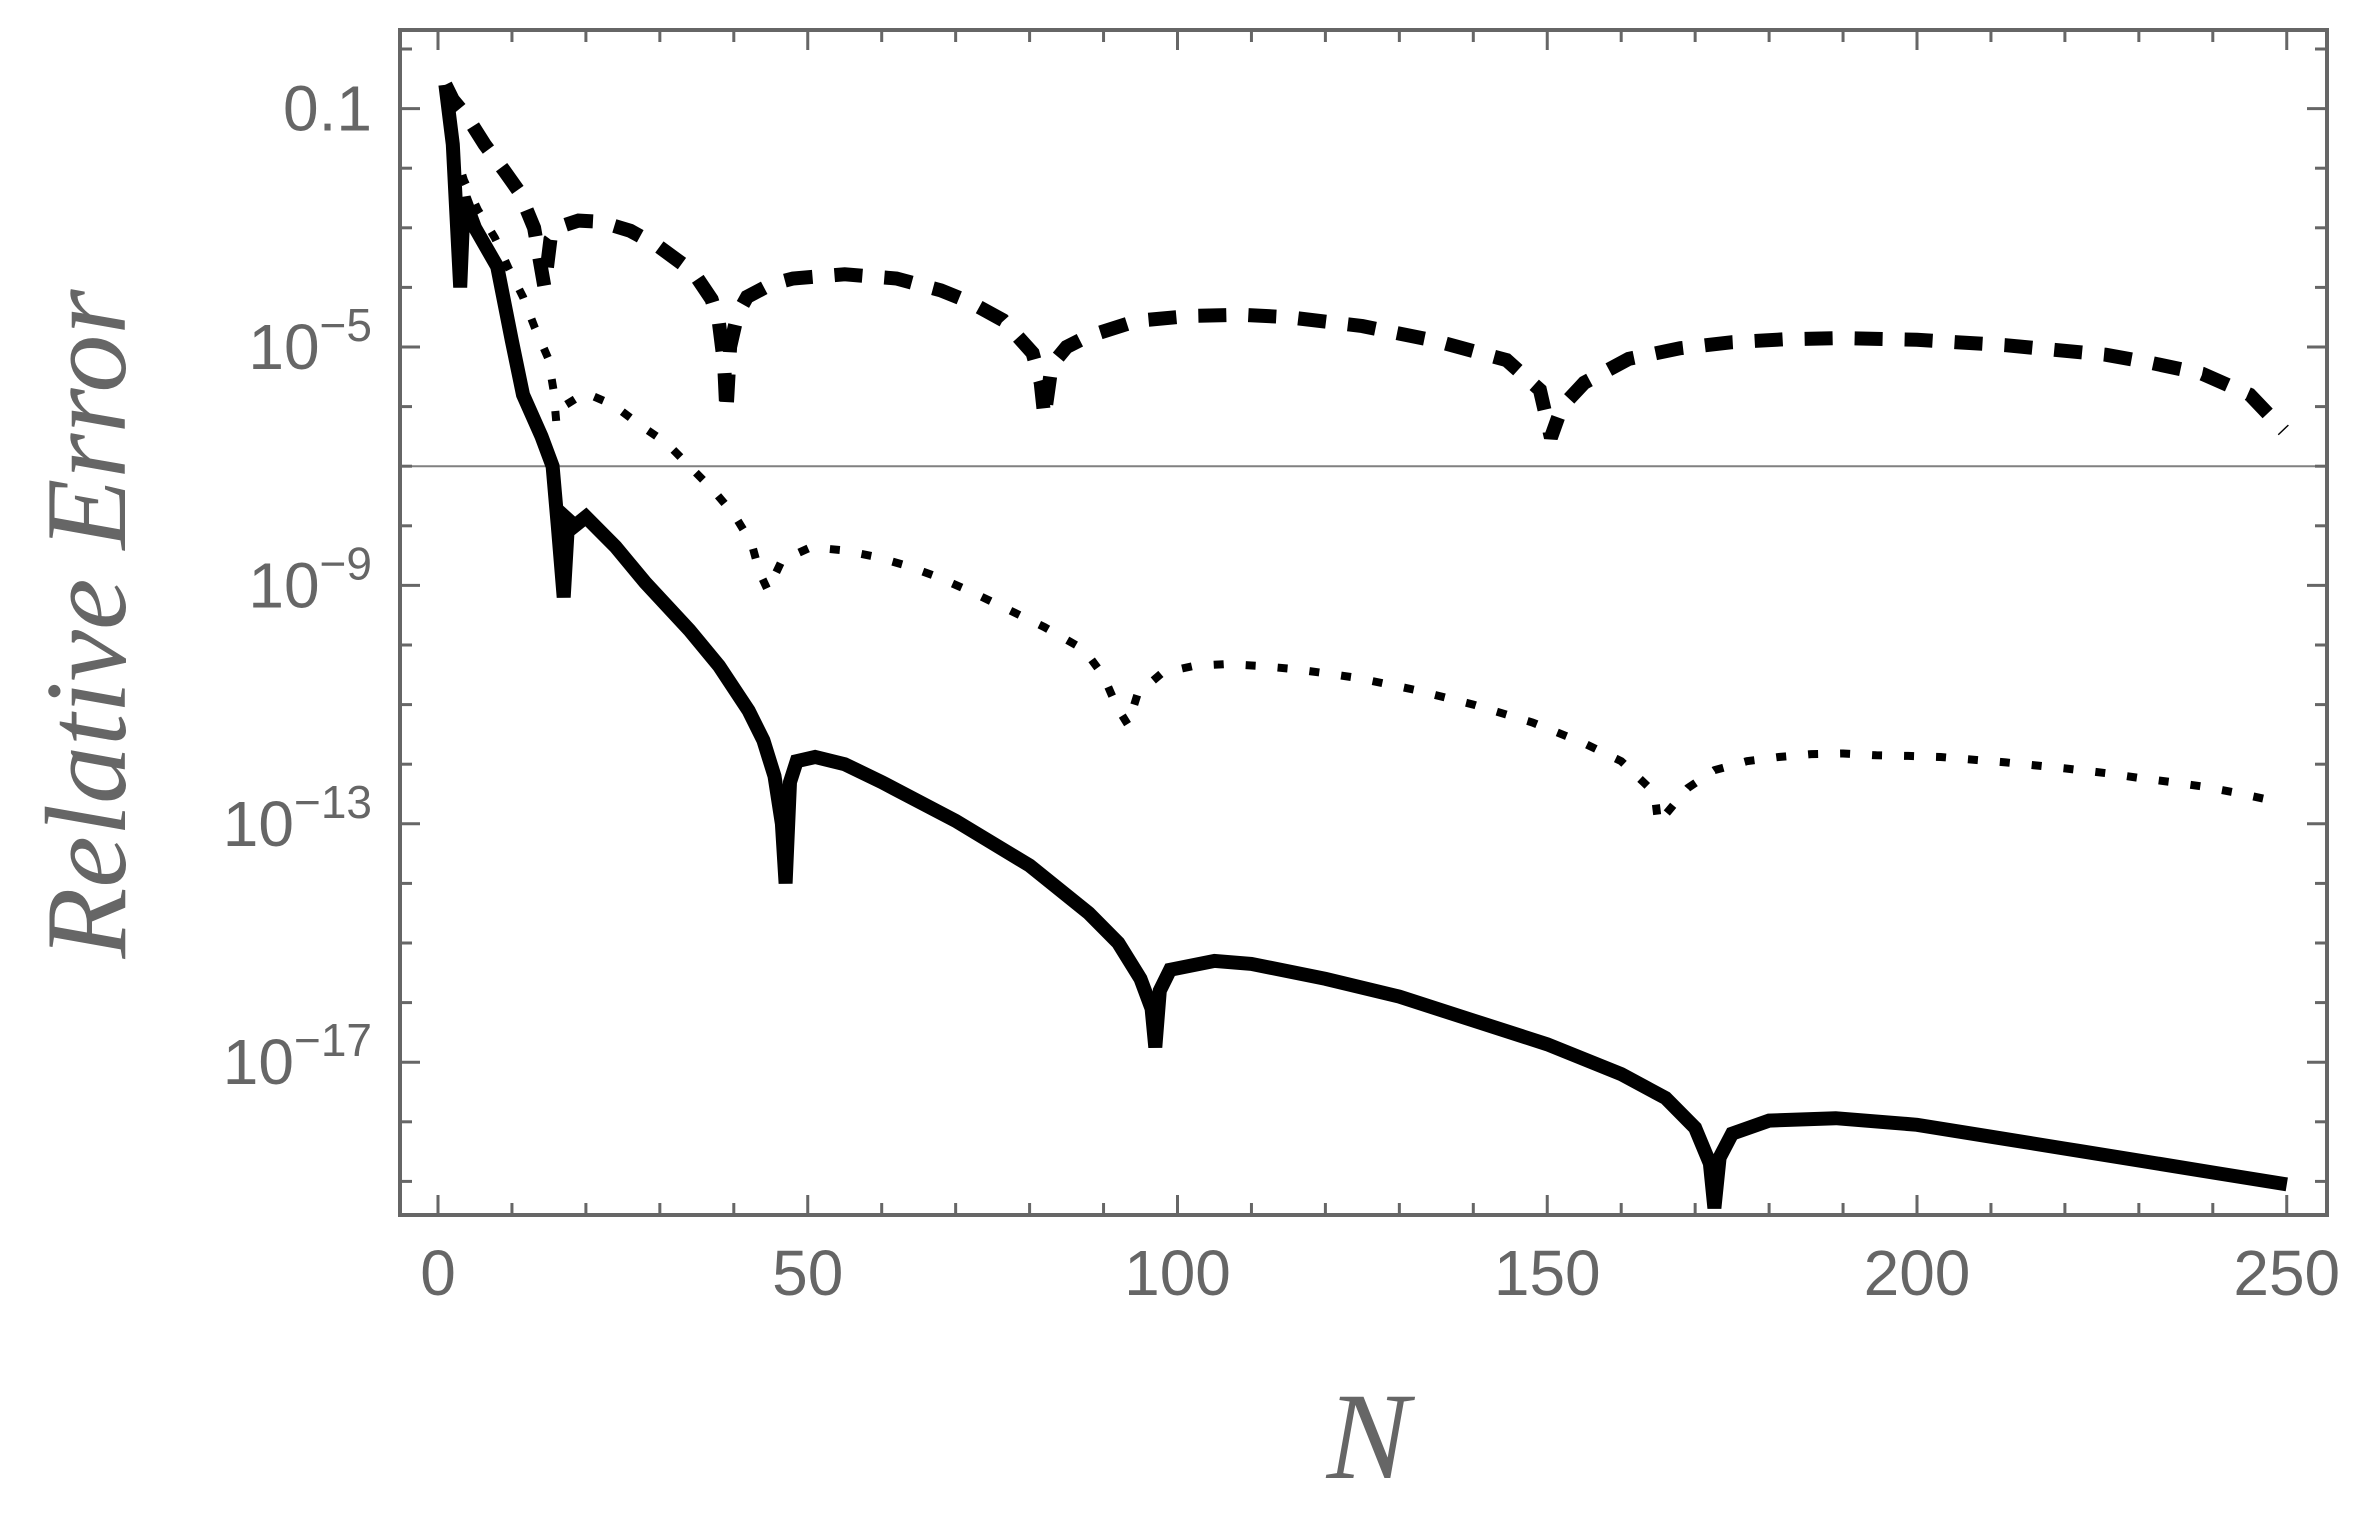 This screenshot has width=2372, height=1532. I want to click on x-tick-label: 150, so click(1547, 1273).